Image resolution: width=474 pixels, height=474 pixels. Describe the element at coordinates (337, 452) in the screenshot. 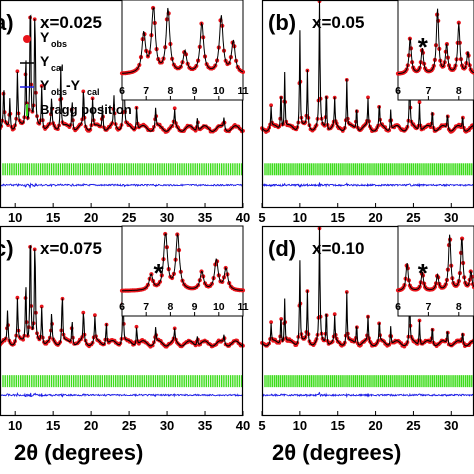

I see `x-axis-label-right: 2θ (degrees)` at that location.